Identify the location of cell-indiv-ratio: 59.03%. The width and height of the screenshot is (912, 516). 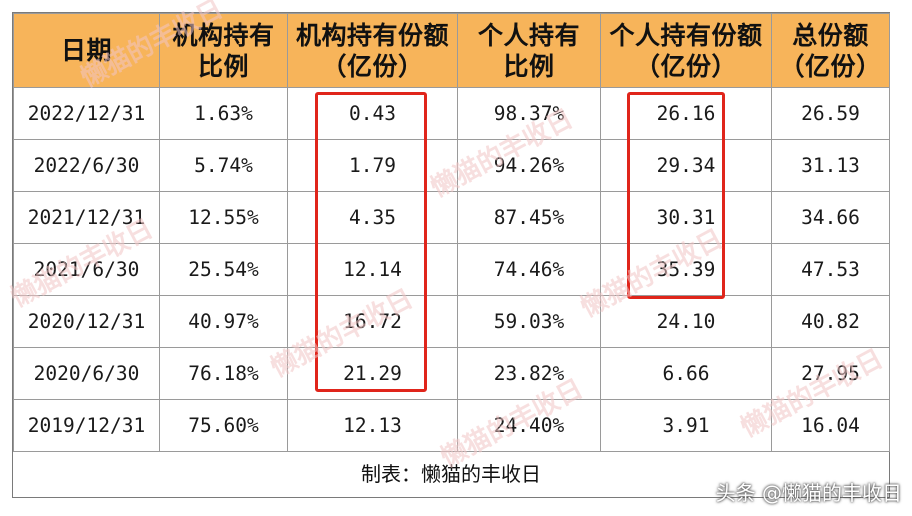
(529, 321).